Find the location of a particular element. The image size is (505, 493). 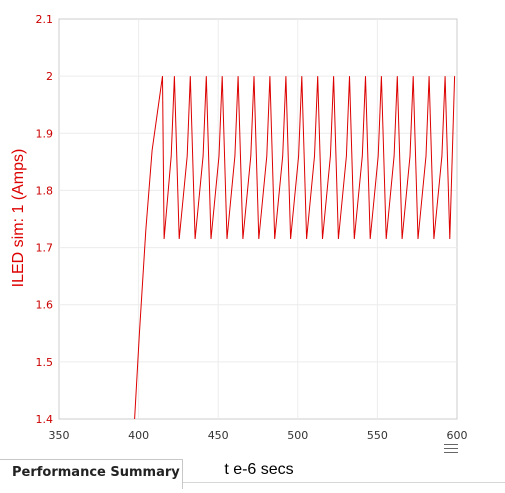

x-tick-label: 400 is located at coordinates (138, 435).